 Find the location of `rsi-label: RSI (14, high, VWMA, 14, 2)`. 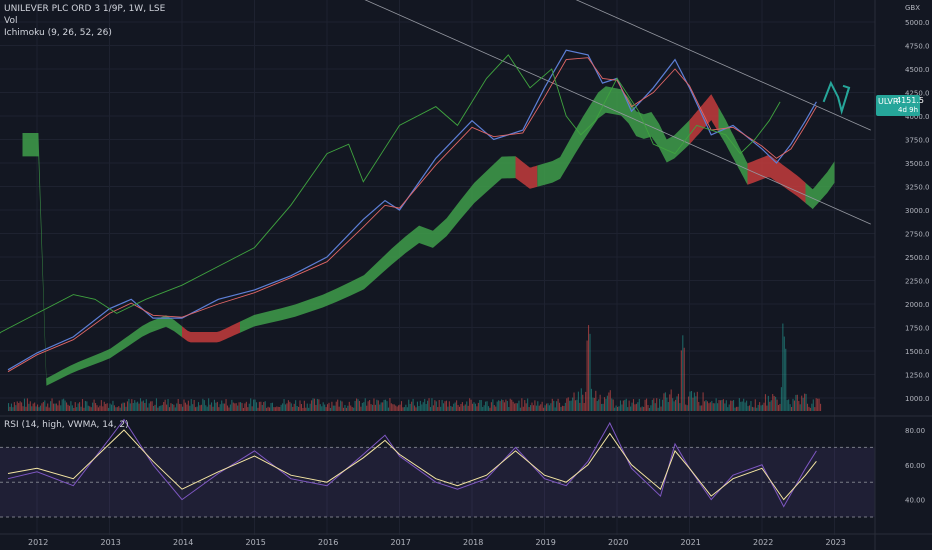

rsi-label: RSI (14, high, VWMA, 14, 2) is located at coordinates (66, 425).